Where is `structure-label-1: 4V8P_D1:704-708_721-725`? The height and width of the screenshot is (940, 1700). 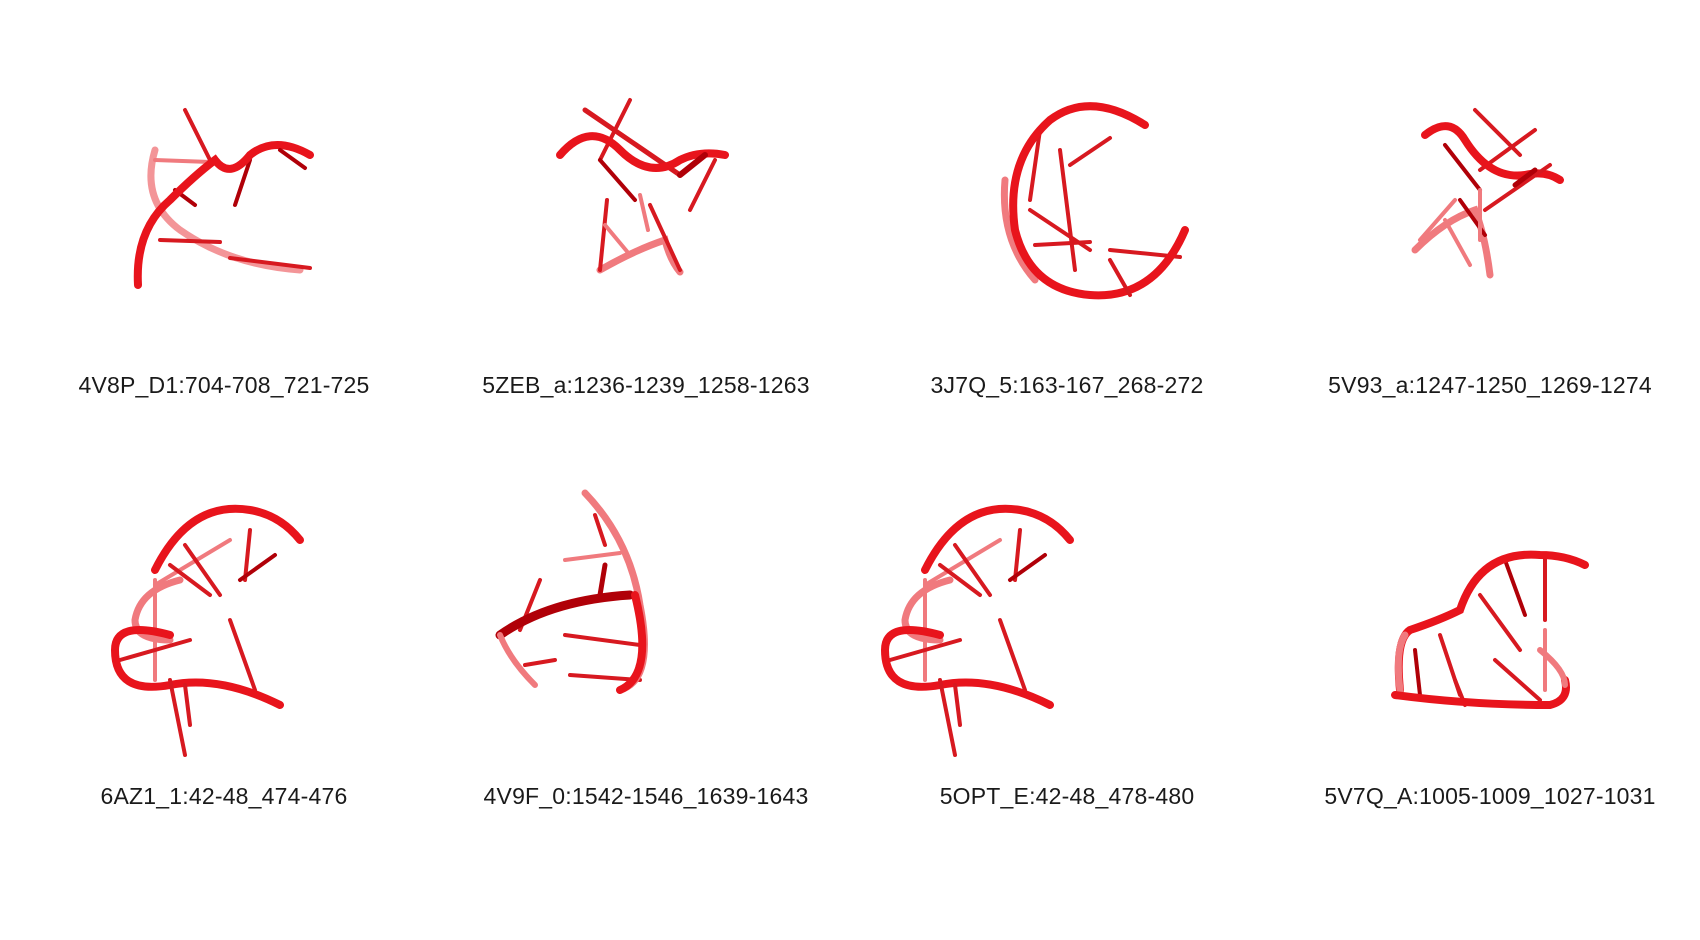
structure-label-1: 4V8P_D1:704-708_721-725 is located at coordinates (224, 385).